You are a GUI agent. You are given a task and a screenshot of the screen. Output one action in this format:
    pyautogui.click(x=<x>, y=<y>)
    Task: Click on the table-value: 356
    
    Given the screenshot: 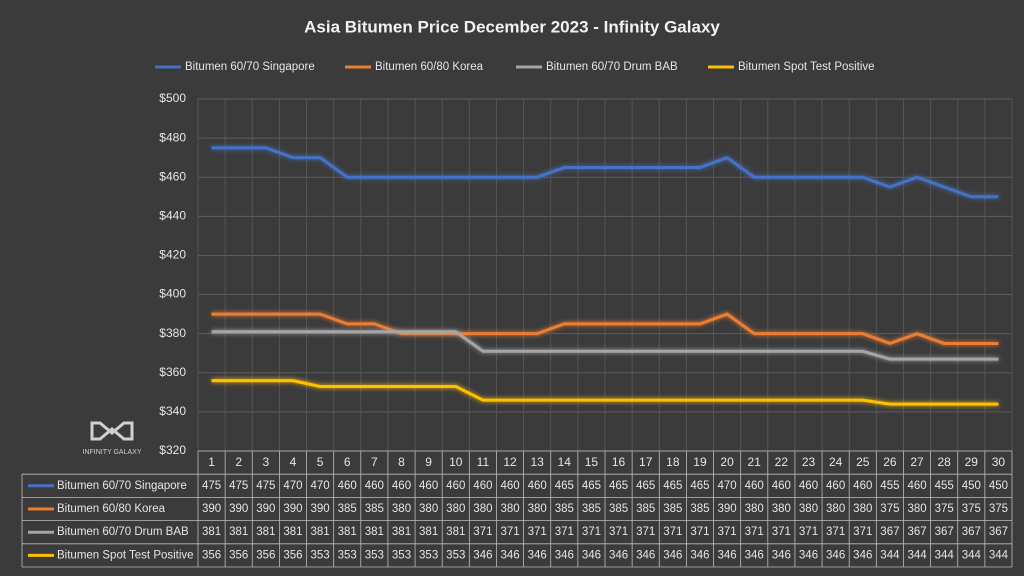 What is the action you would take?
    pyautogui.click(x=292, y=555)
    